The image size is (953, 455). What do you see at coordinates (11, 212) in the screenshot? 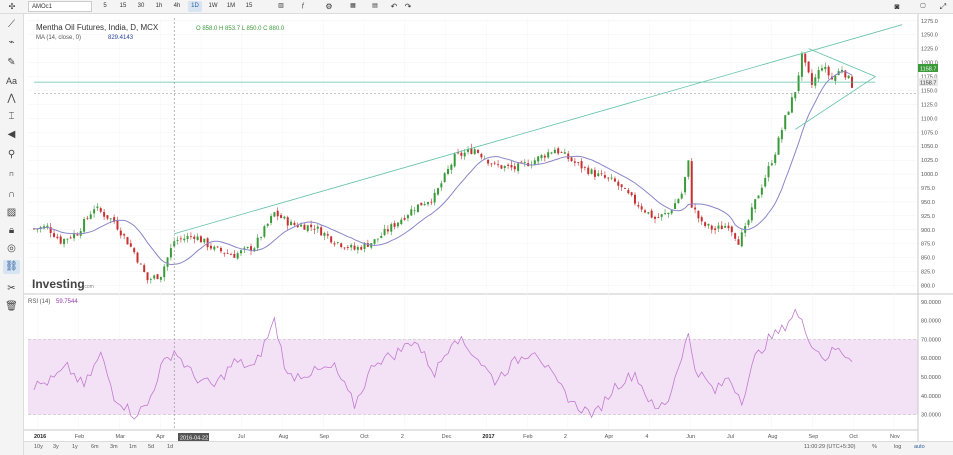
I see `ruler-icon: ▨` at bounding box center [11, 212].